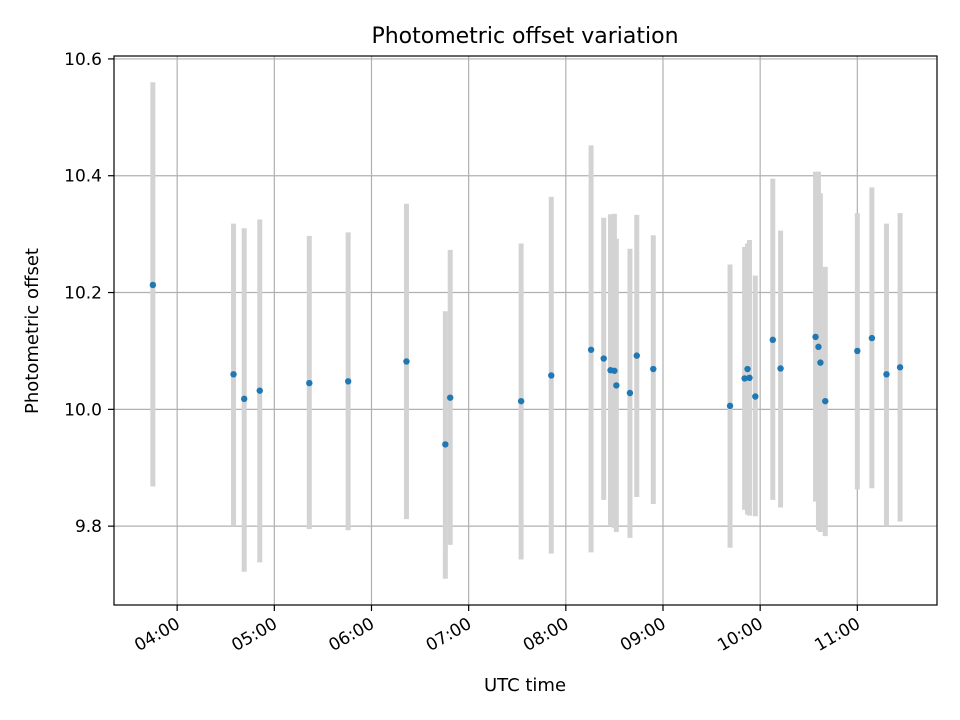  I want to click on y-tick-label: 9.8, so click(88, 527).